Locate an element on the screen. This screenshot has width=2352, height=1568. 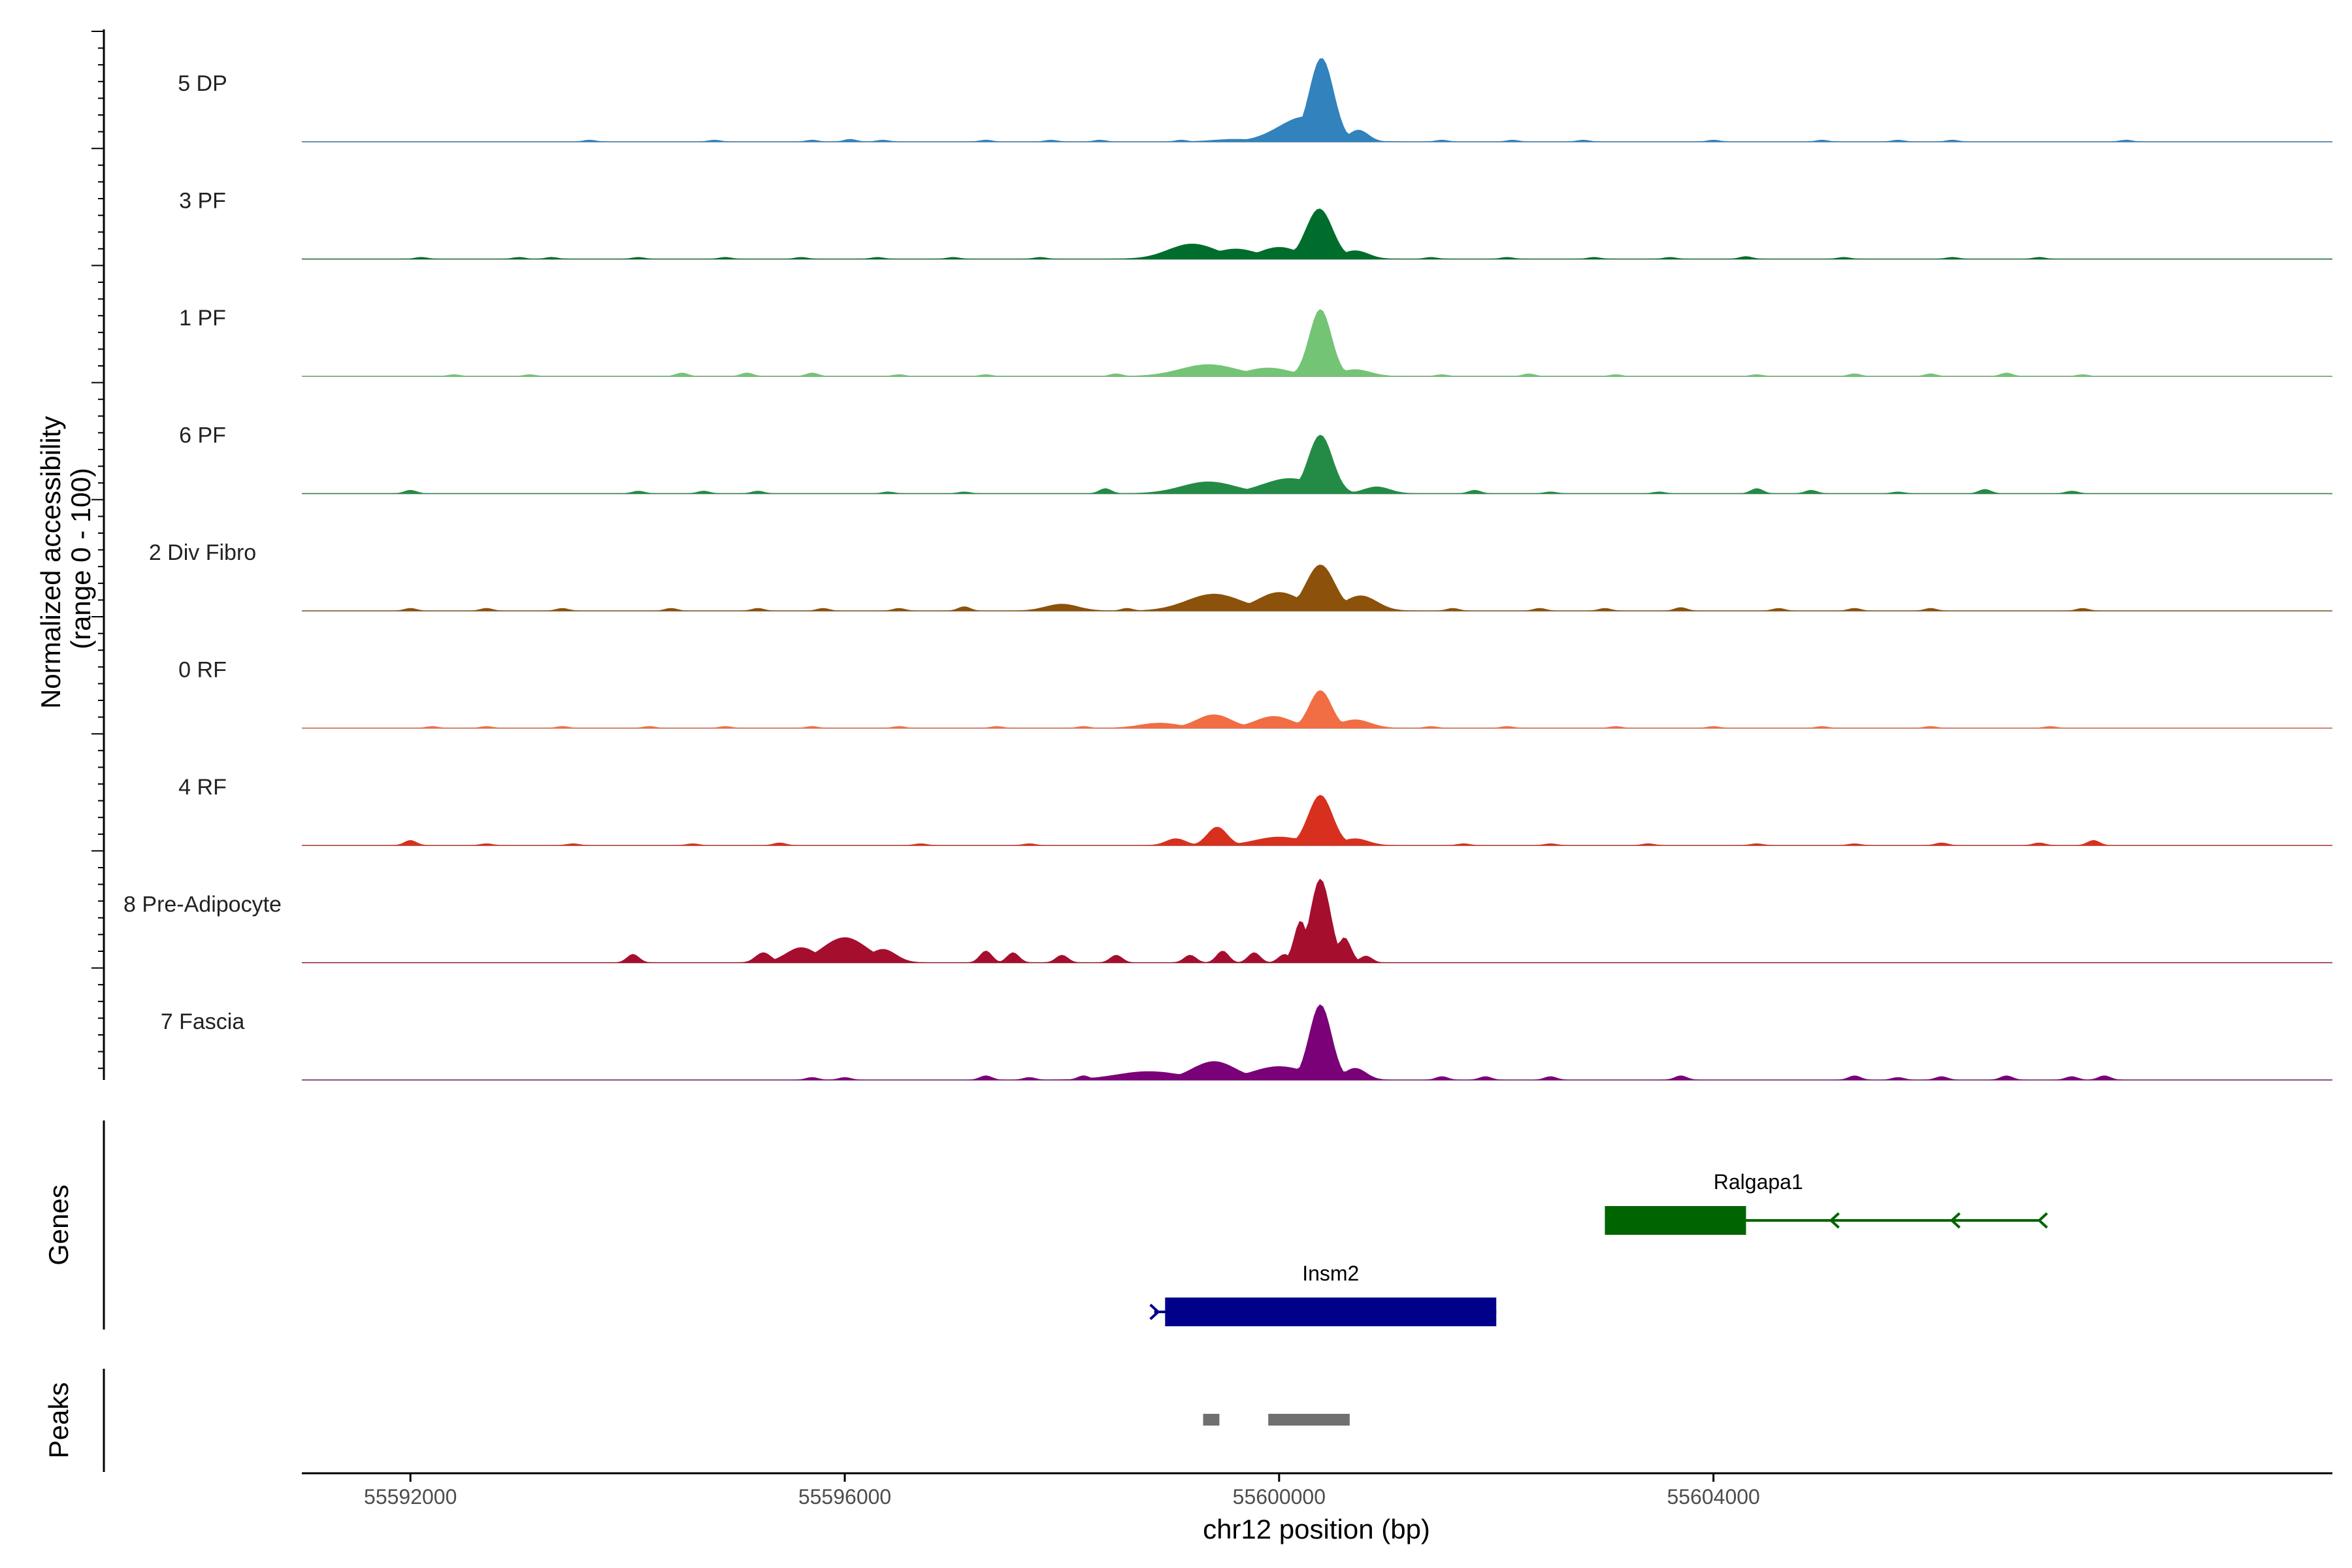
peaks-panel-title: Peaks is located at coordinates (58, 1420).